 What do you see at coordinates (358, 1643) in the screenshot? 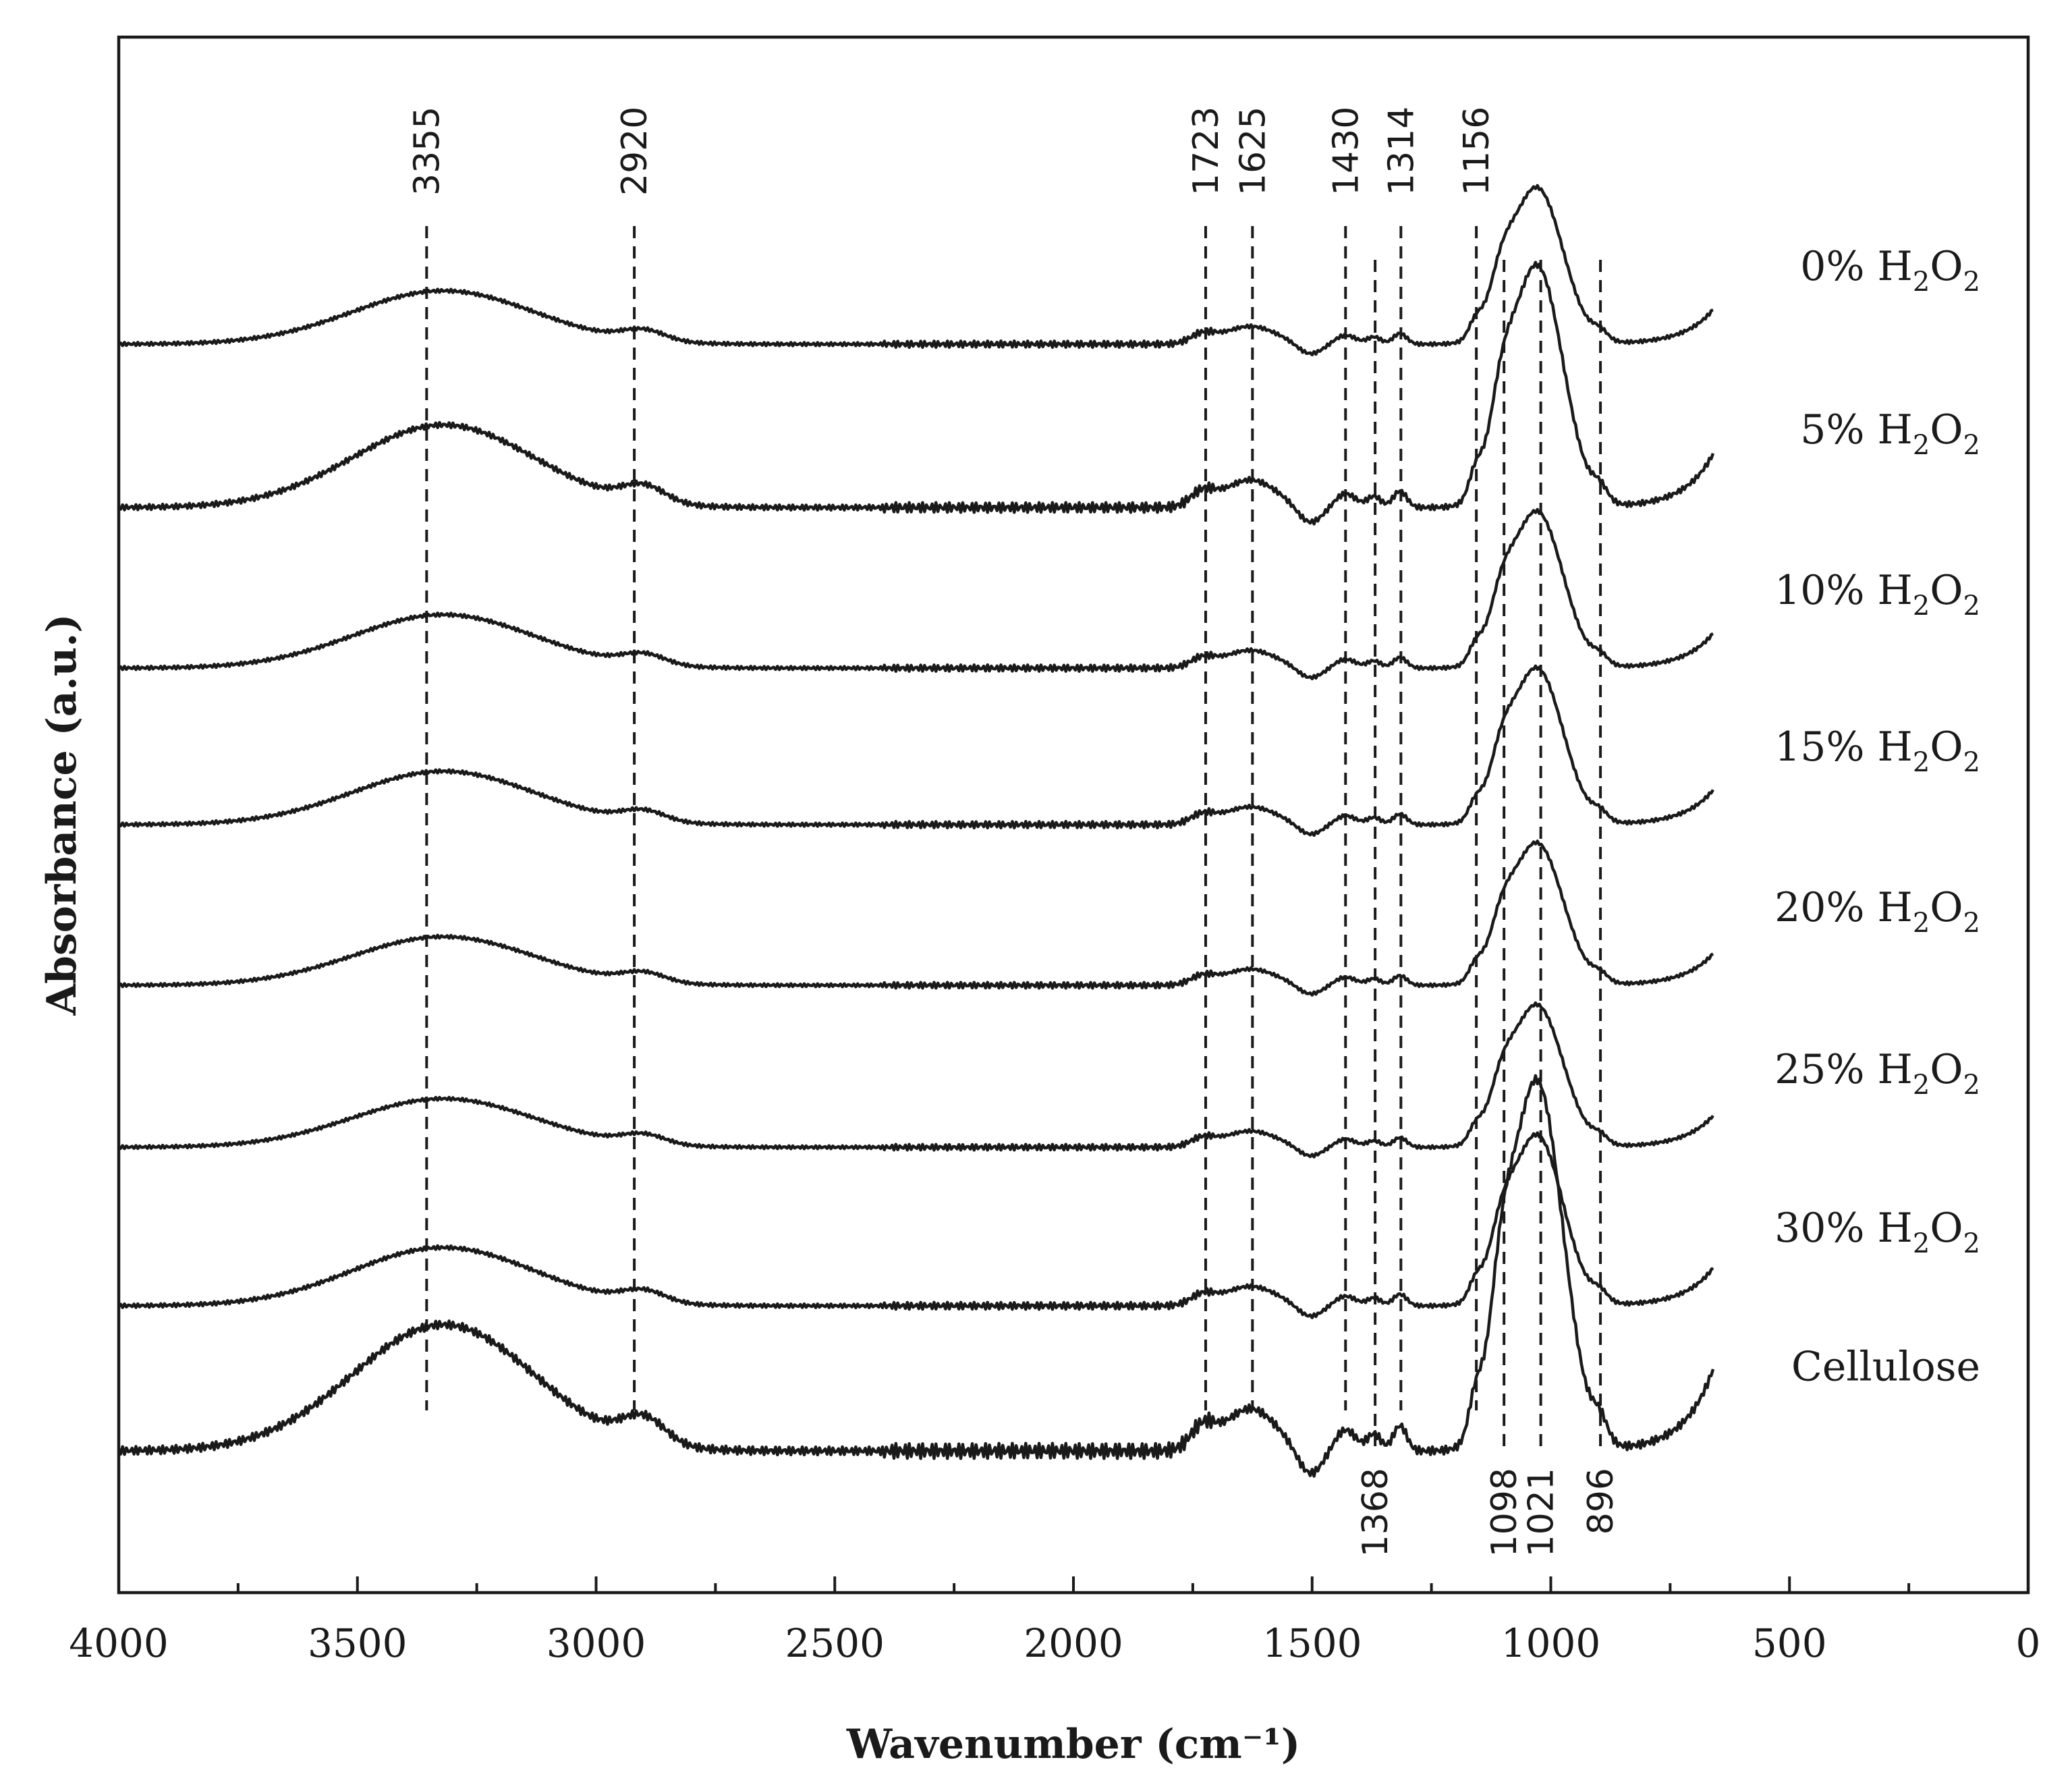
I see `x-tick-label: 3500` at bounding box center [358, 1643].